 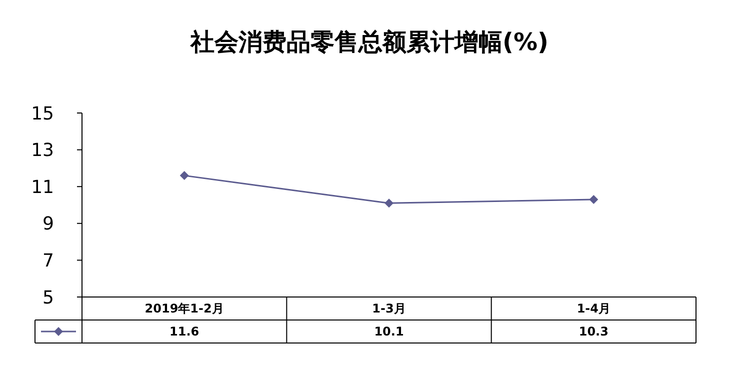 What do you see at coordinates (42, 151) in the screenshot?
I see `y-tick-label: 13` at bounding box center [42, 151].